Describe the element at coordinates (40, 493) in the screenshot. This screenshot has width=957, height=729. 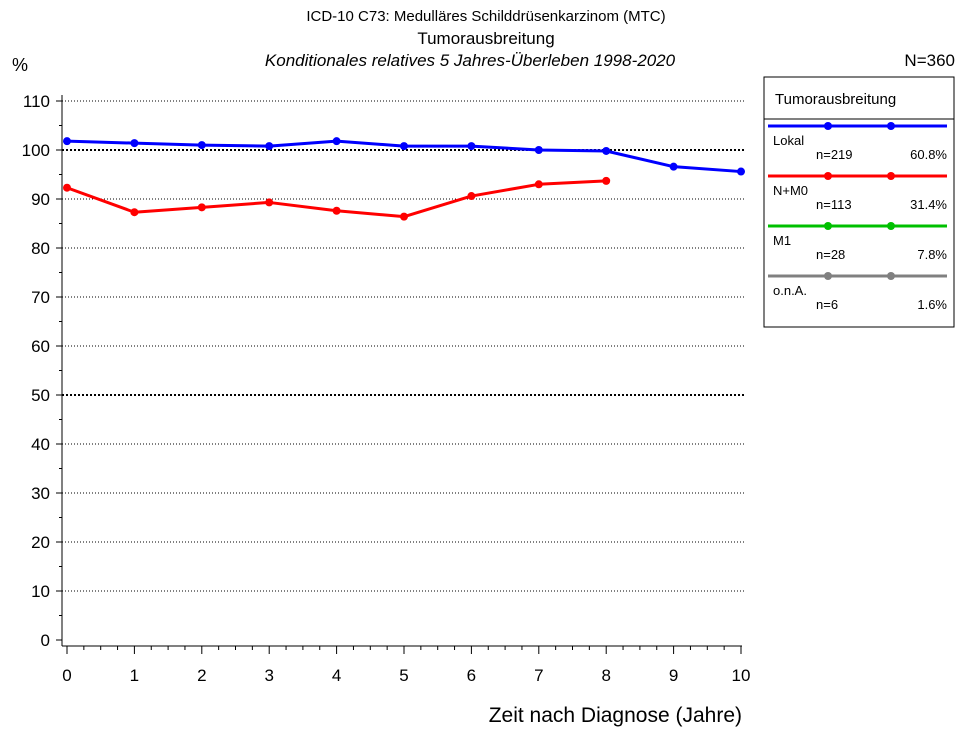
I see `y-tick-label: 30` at that location.